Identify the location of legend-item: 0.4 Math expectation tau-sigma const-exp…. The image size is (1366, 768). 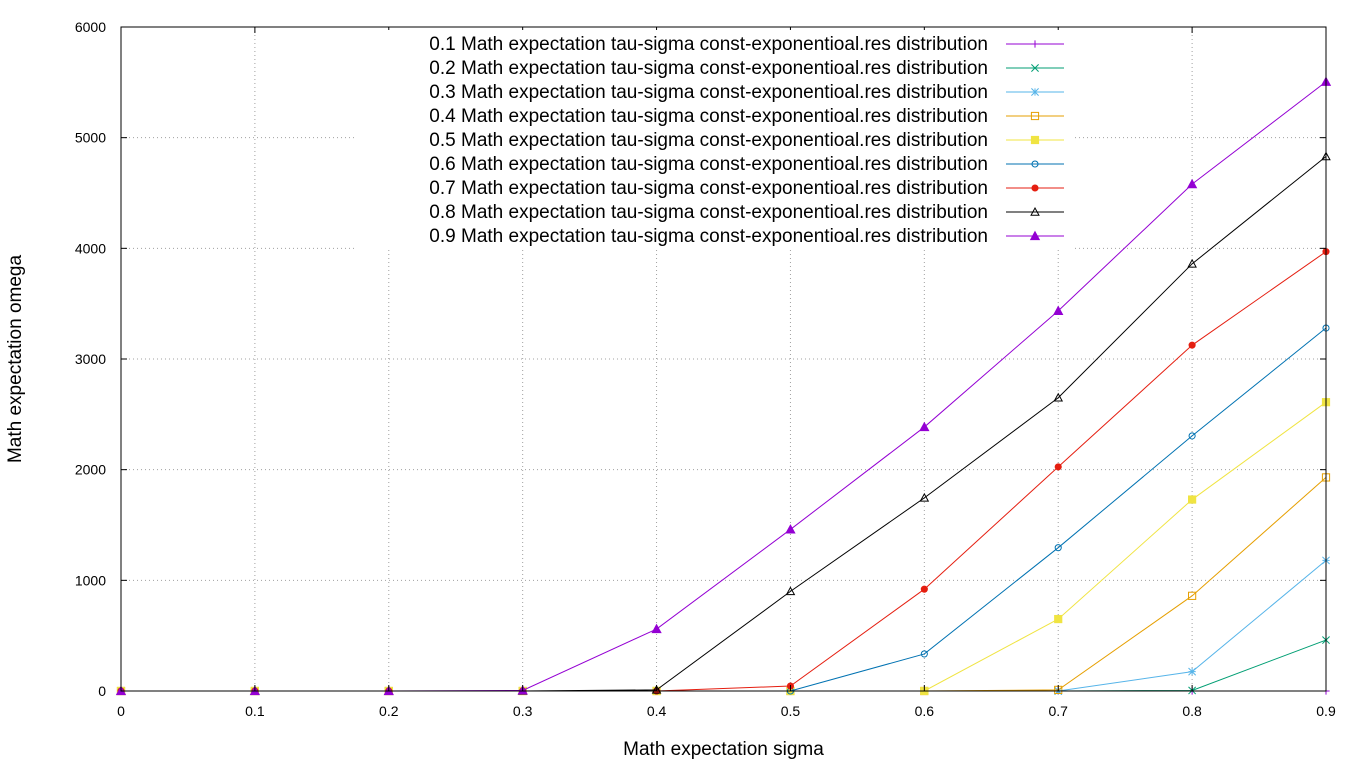
(746, 116).